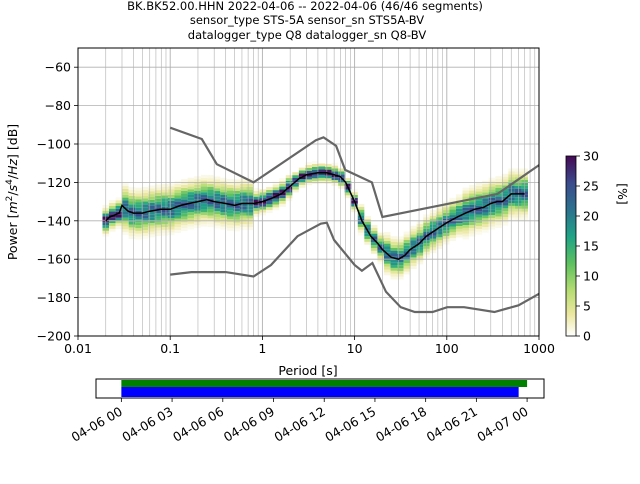 This screenshot has height=484, width=640. I want to click on x-tick-label: 1, so click(262, 348).